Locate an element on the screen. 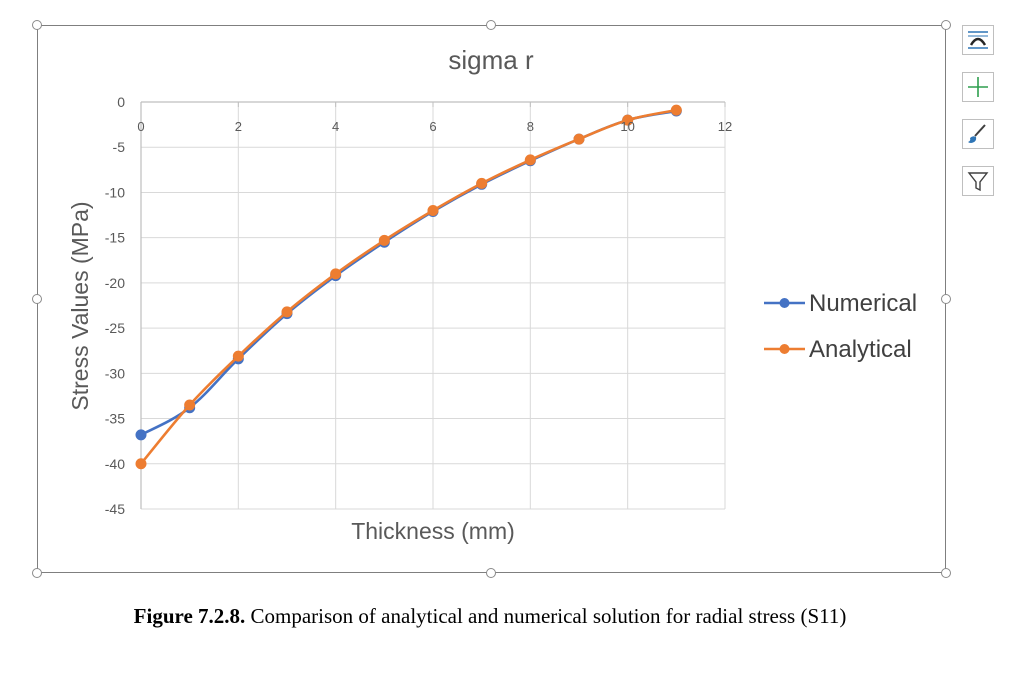 The width and height of the screenshot is (1027, 675). y-tick-label: -35 is located at coordinates (115, 419).